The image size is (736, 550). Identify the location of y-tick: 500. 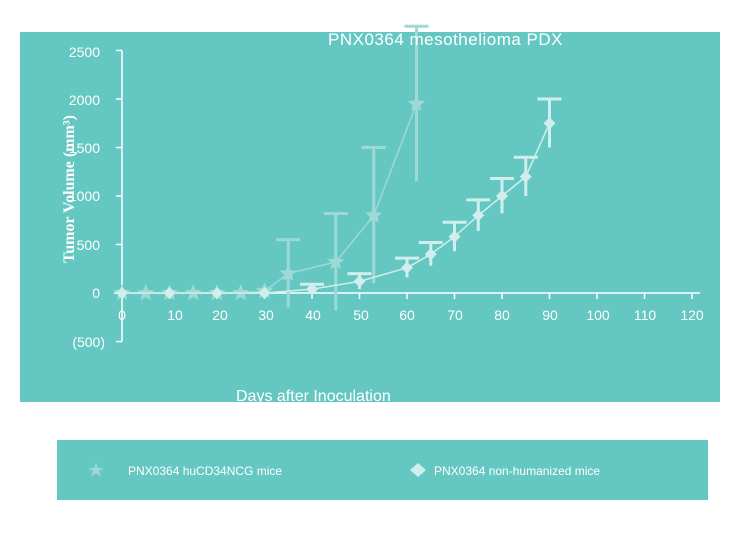
(88, 245).